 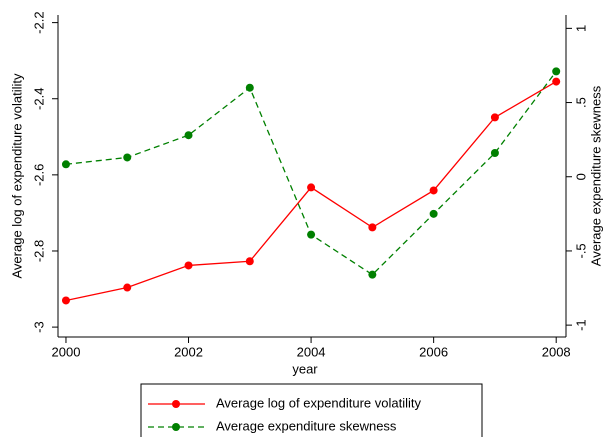 I want to click on x-tick-label: 2000, so click(x=66, y=351).